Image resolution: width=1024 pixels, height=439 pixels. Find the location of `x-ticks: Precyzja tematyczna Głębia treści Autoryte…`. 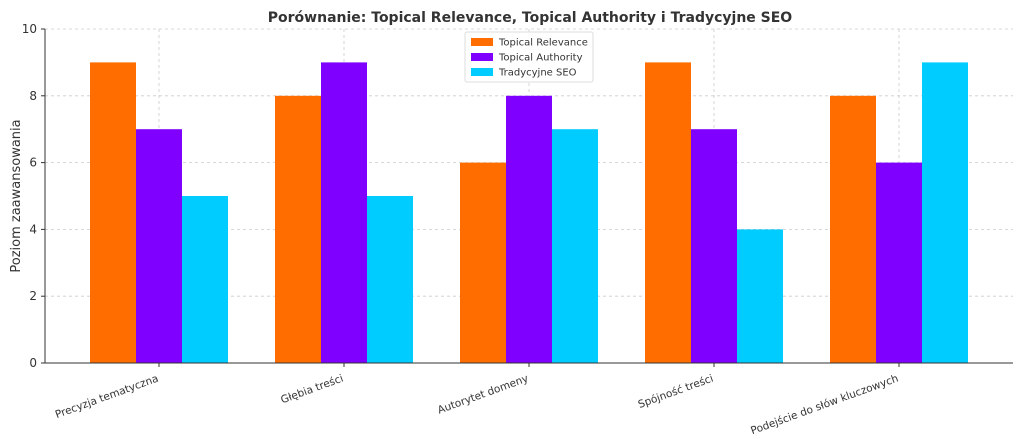

x-ticks: Precyzja tematyczna Głębia treści Autoryte… is located at coordinates (477, 400).